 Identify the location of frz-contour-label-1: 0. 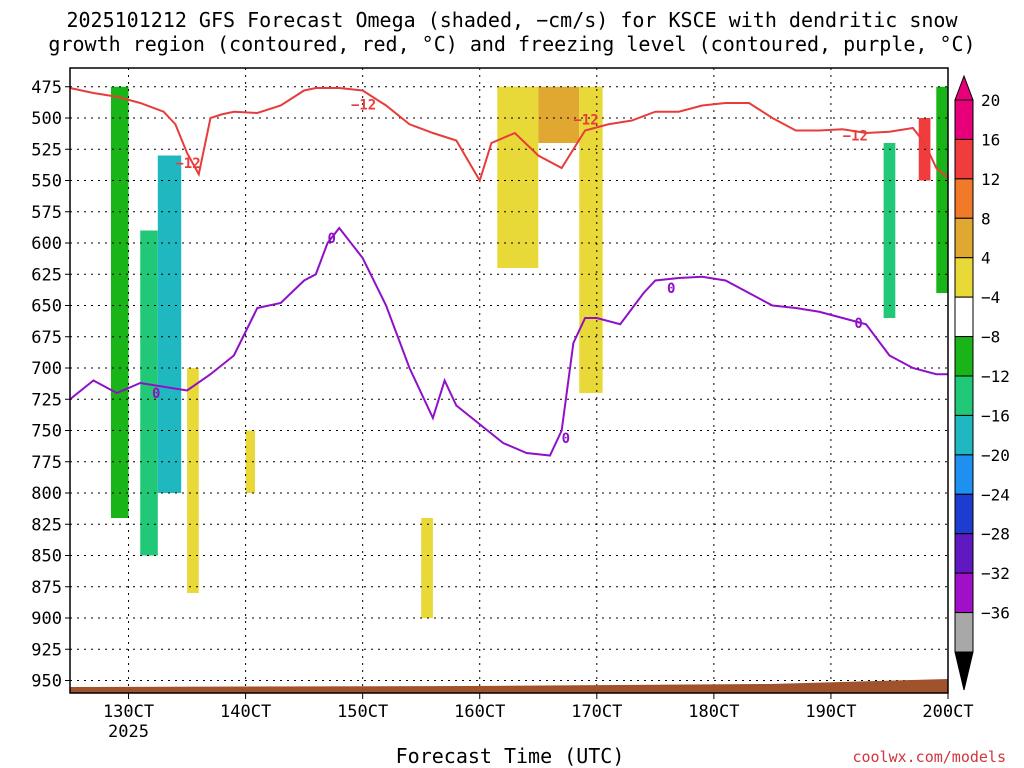
(566, 439).